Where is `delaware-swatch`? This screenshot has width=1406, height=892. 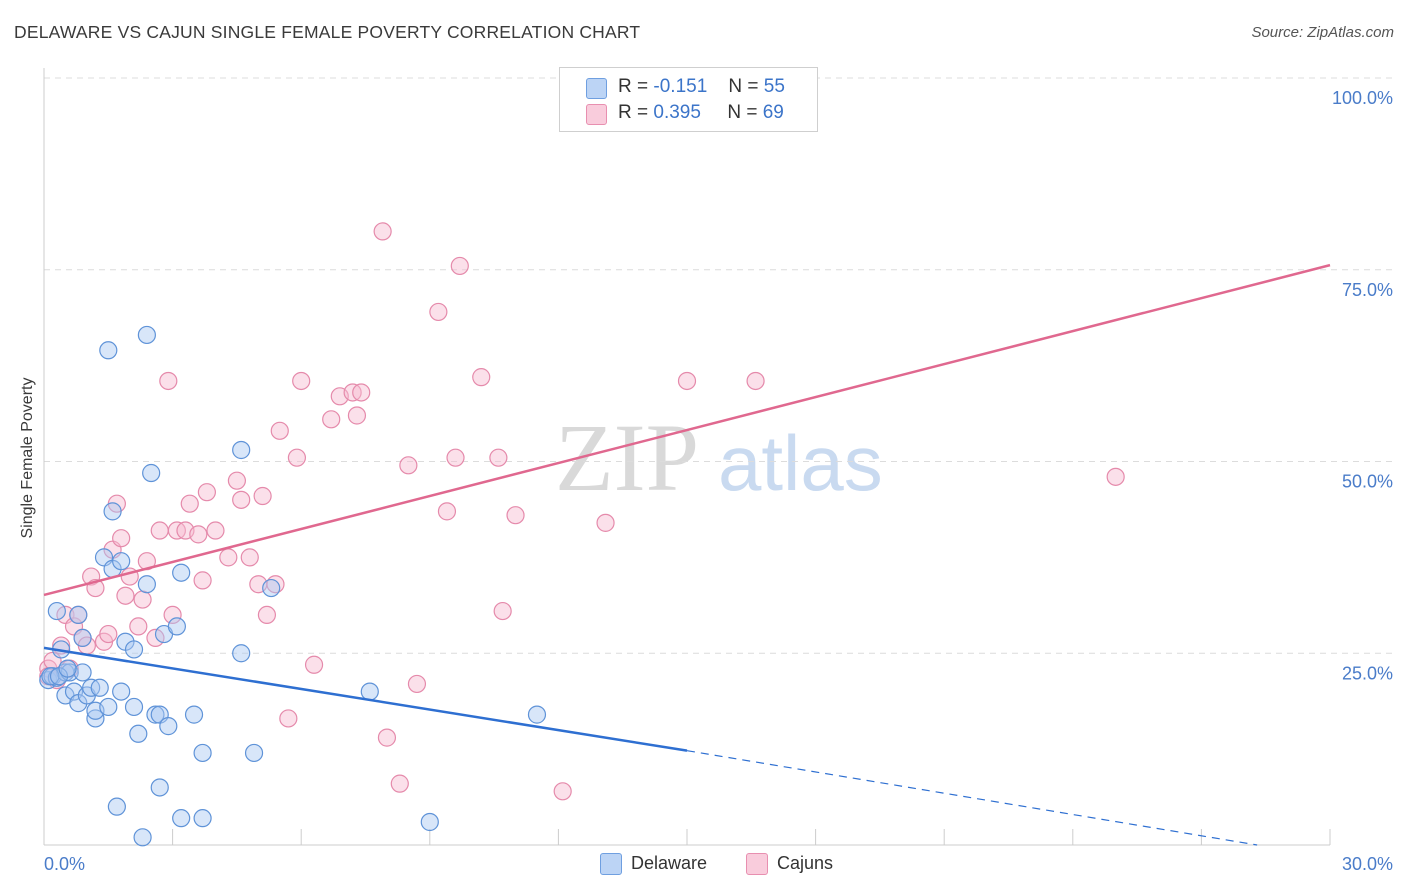 delaware-swatch is located at coordinates (596, 88).